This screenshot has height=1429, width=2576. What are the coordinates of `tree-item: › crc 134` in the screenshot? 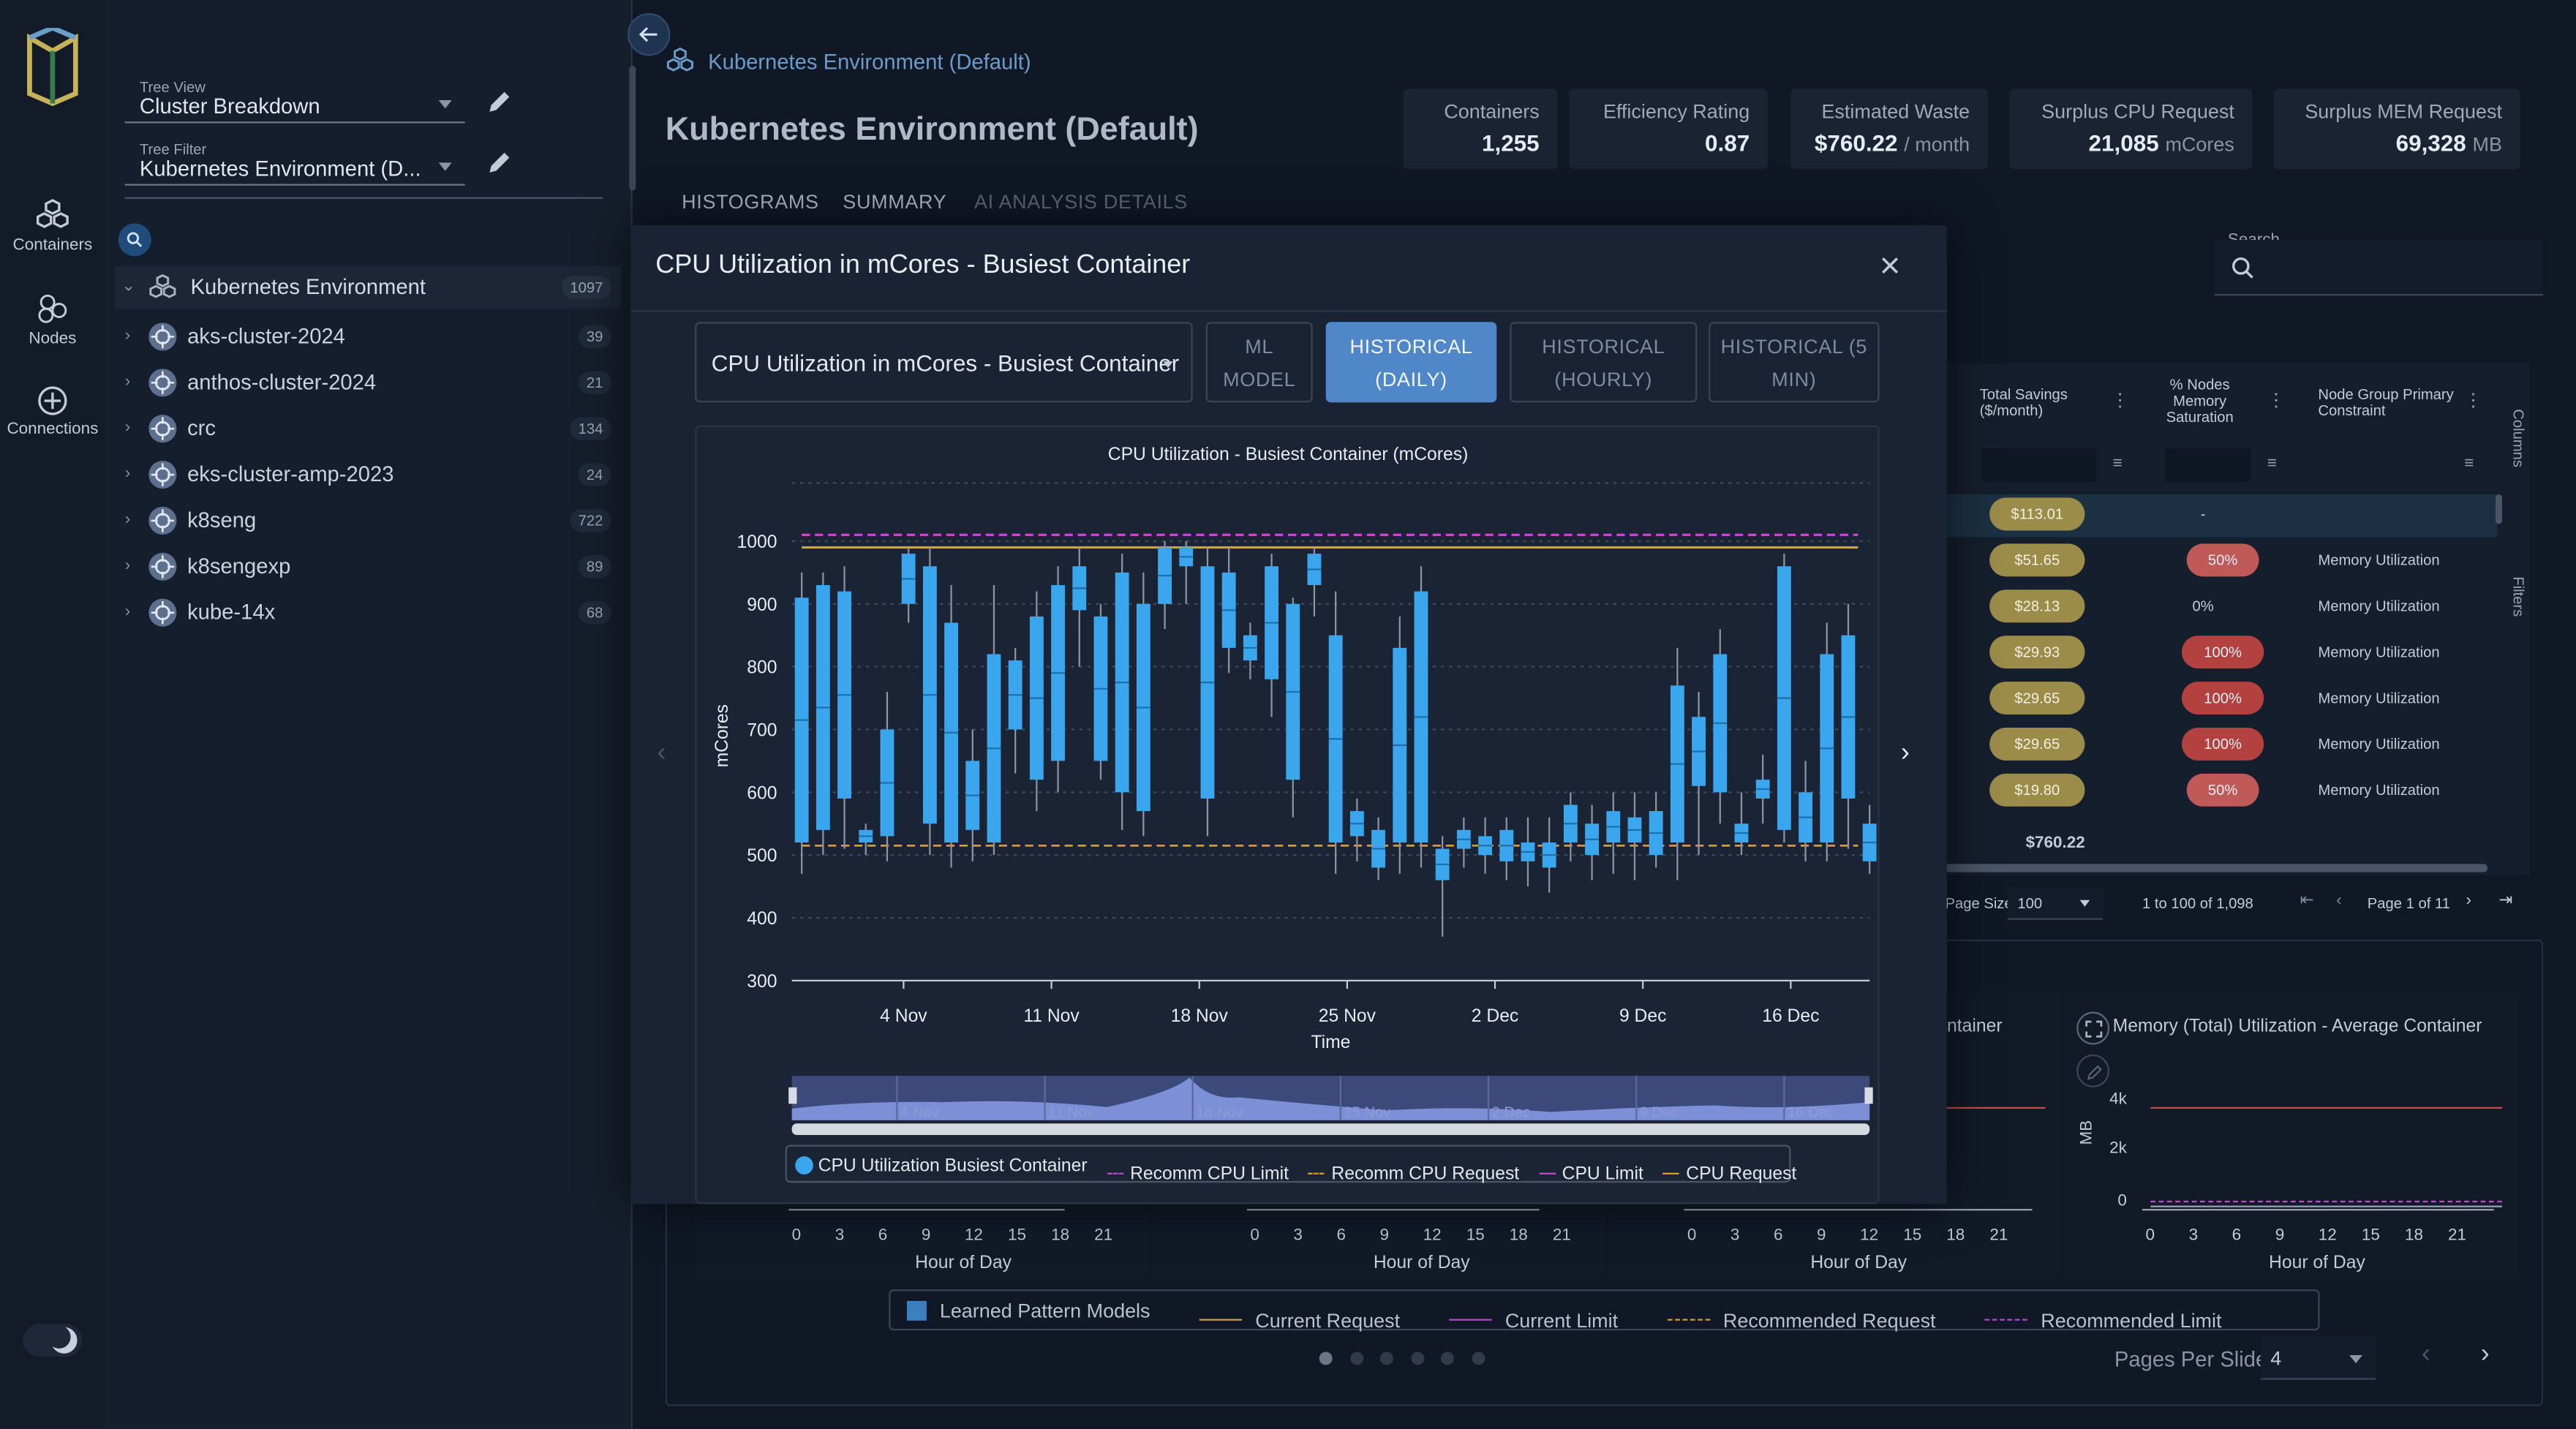 It's located at (368, 428).